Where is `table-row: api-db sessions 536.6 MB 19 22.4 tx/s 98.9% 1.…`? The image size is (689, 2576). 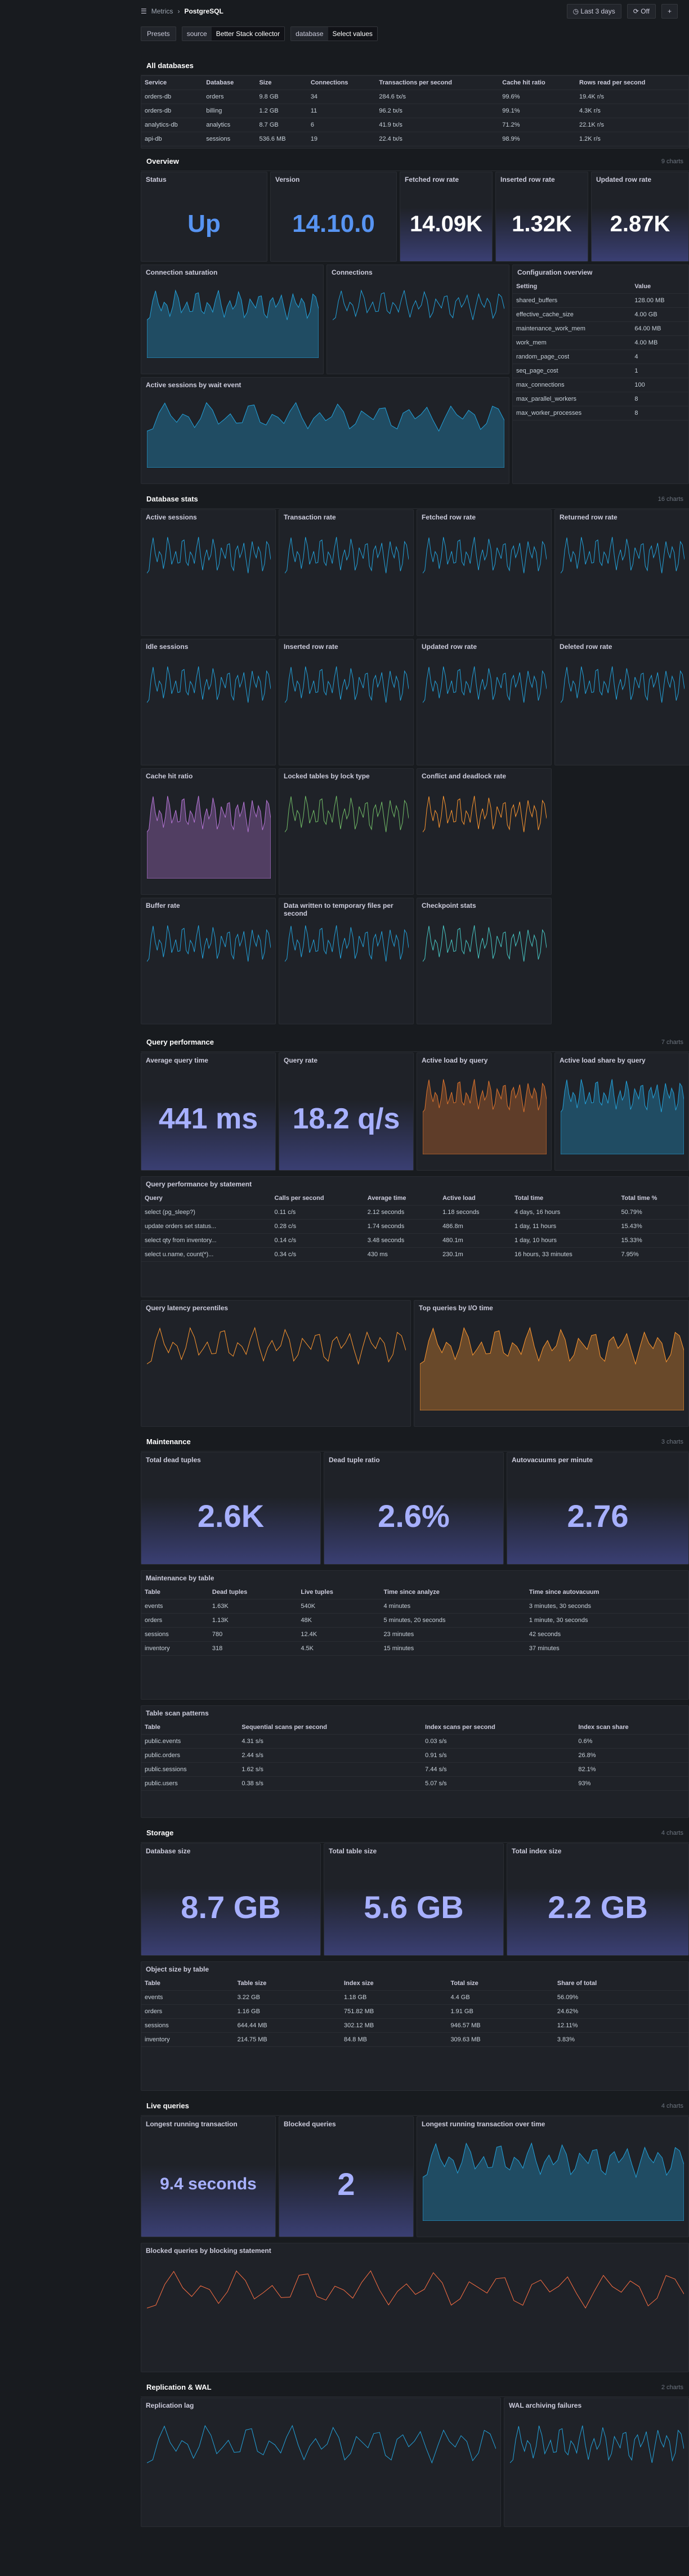 table-row: api-db sessions 536.6 MB 19 22.4 tx/s 98.9% 1.… is located at coordinates (414, 139).